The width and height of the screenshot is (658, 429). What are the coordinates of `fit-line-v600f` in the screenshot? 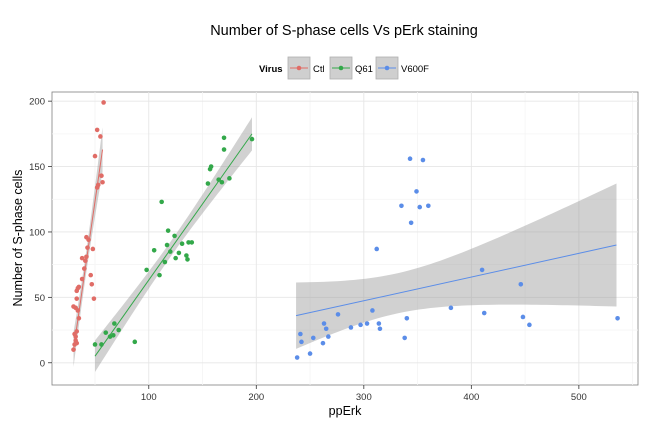 It's located at (456, 280).